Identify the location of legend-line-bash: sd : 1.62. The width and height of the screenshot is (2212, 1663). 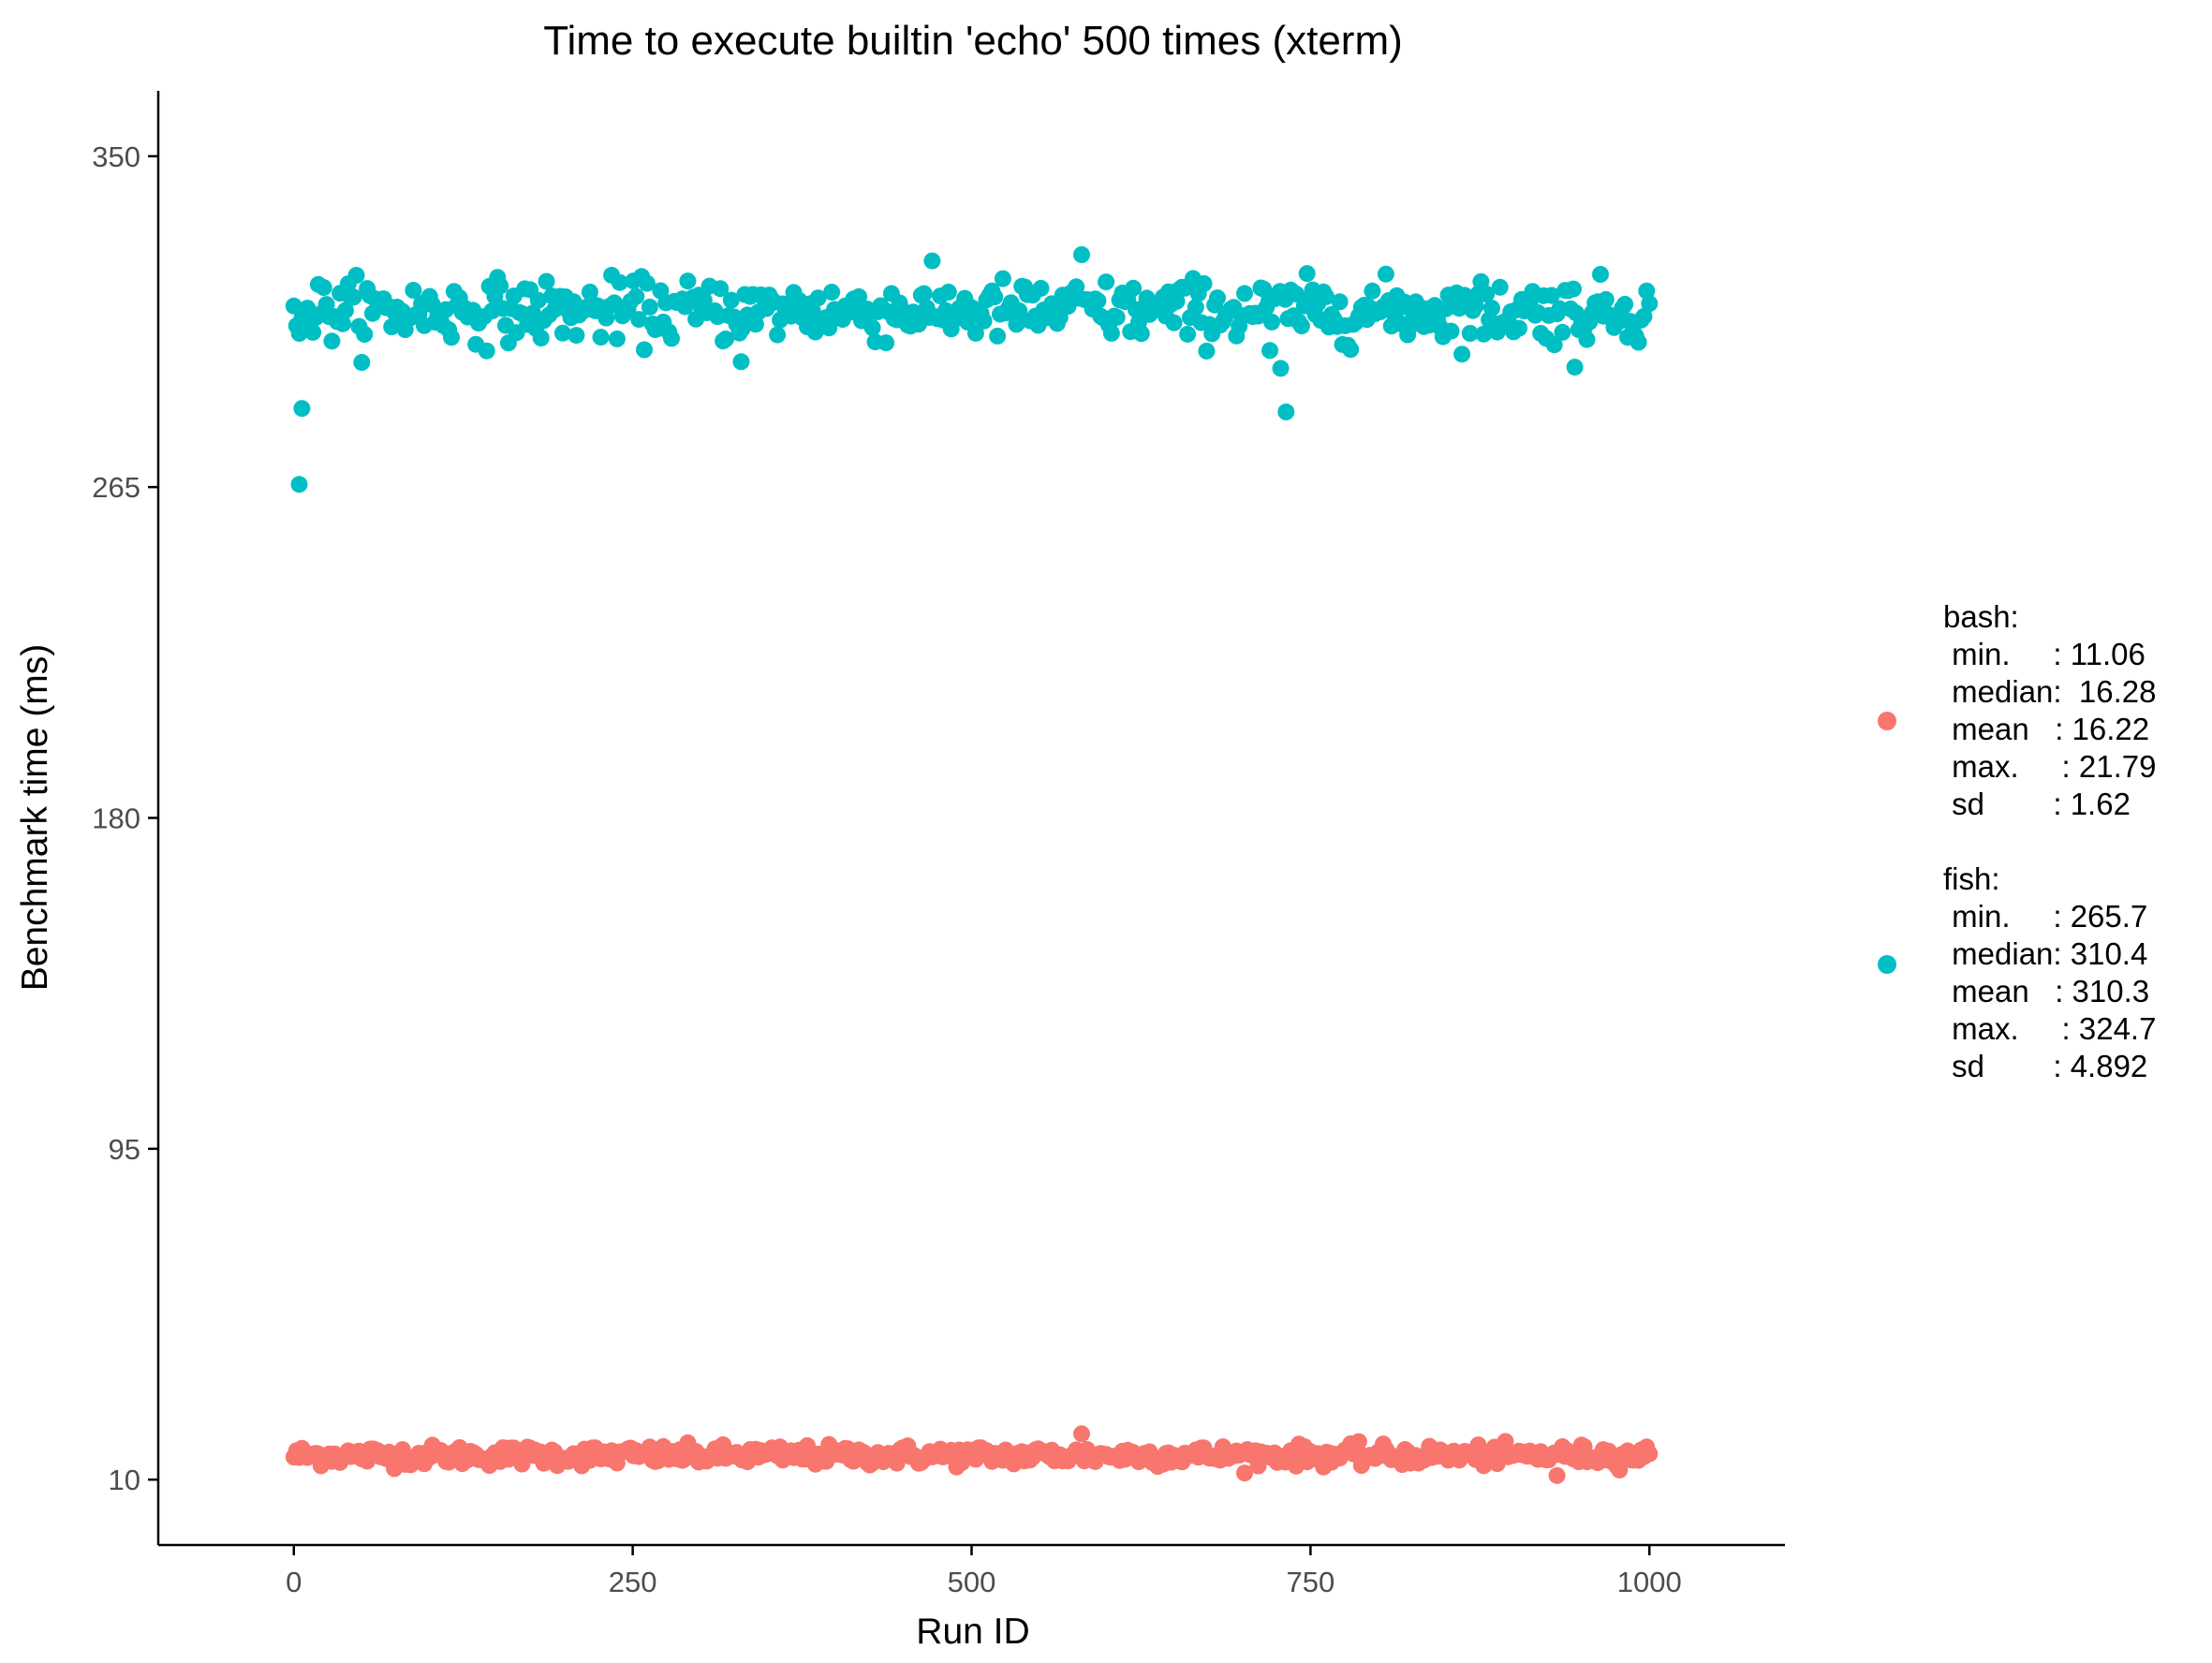
(2037, 804).